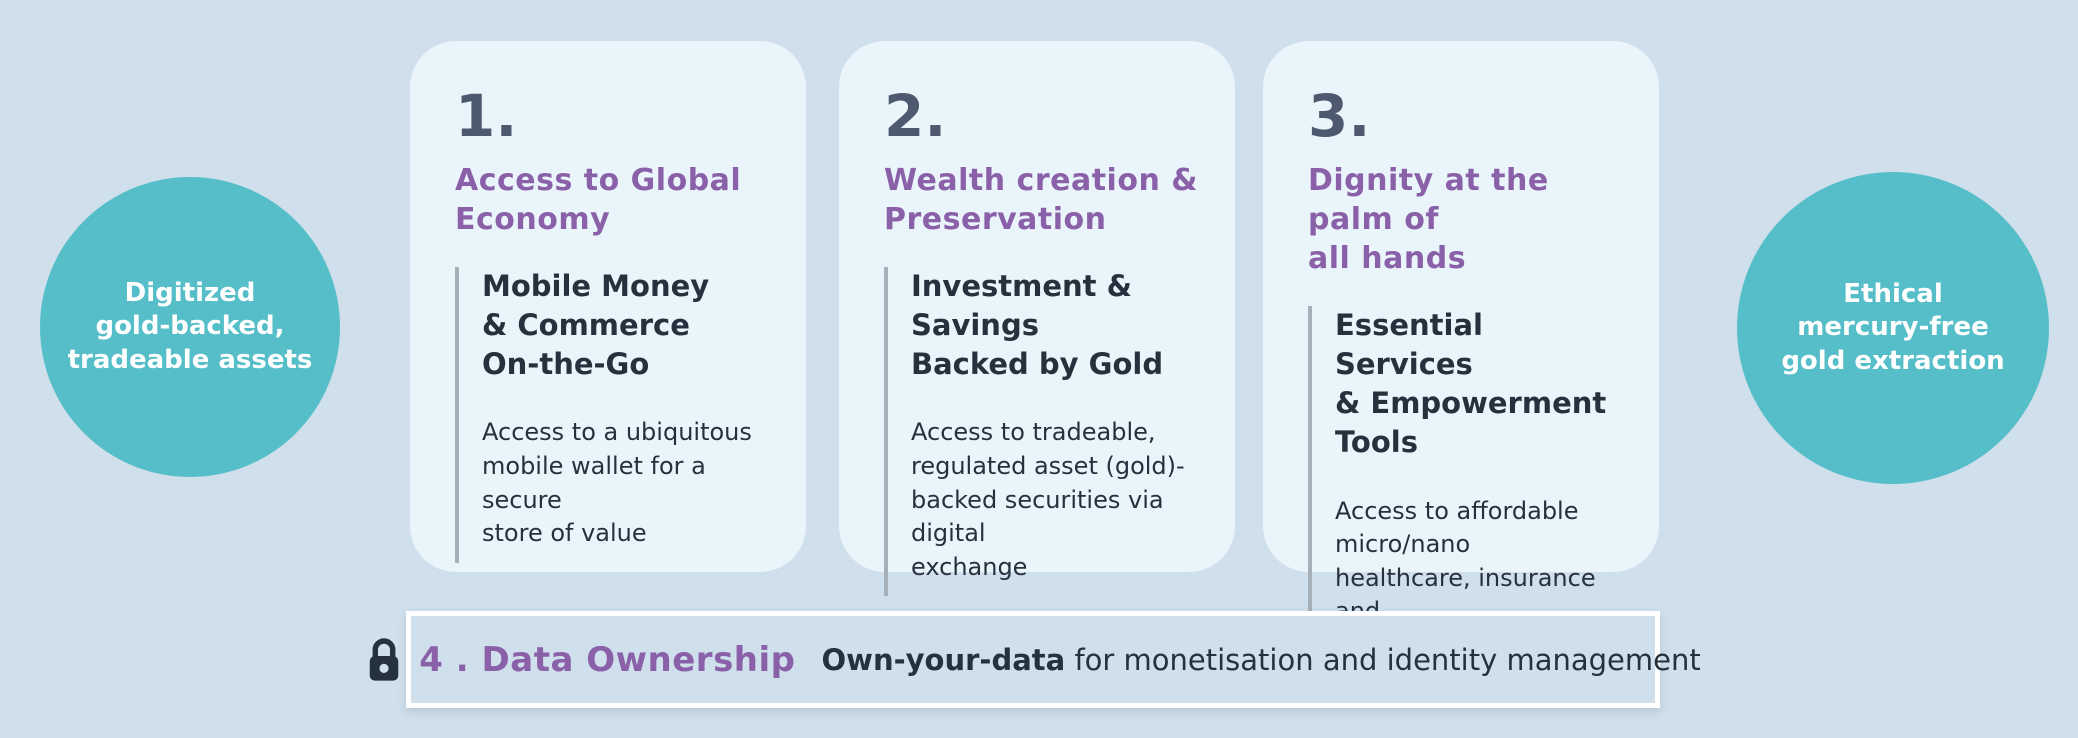 This screenshot has width=2078, height=738. Describe the element at coordinates (596, 325) in the screenshot. I see `card-1-subtitle: Mobile Money & Commerce On-the-Go` at that location.